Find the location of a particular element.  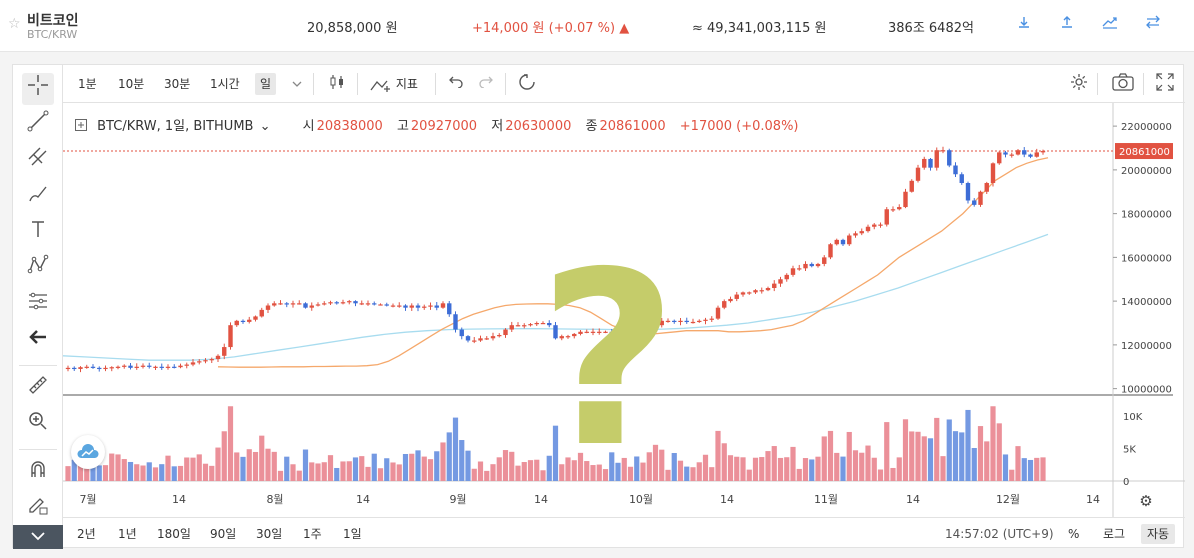

pitchfork-icon is located at coordinates (38, 161).